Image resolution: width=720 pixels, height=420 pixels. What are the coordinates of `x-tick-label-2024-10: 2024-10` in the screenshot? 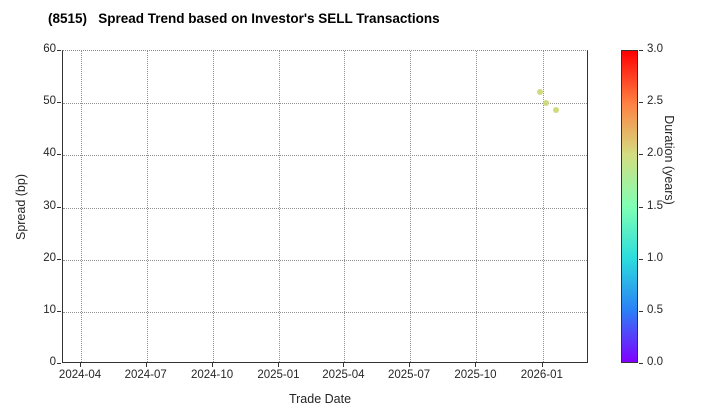 It's located at (212, 375).